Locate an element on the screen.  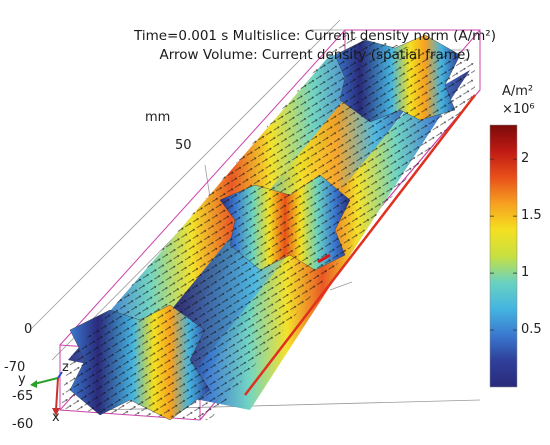
axis-unit-label: mm is located at coordinates (158, 117).